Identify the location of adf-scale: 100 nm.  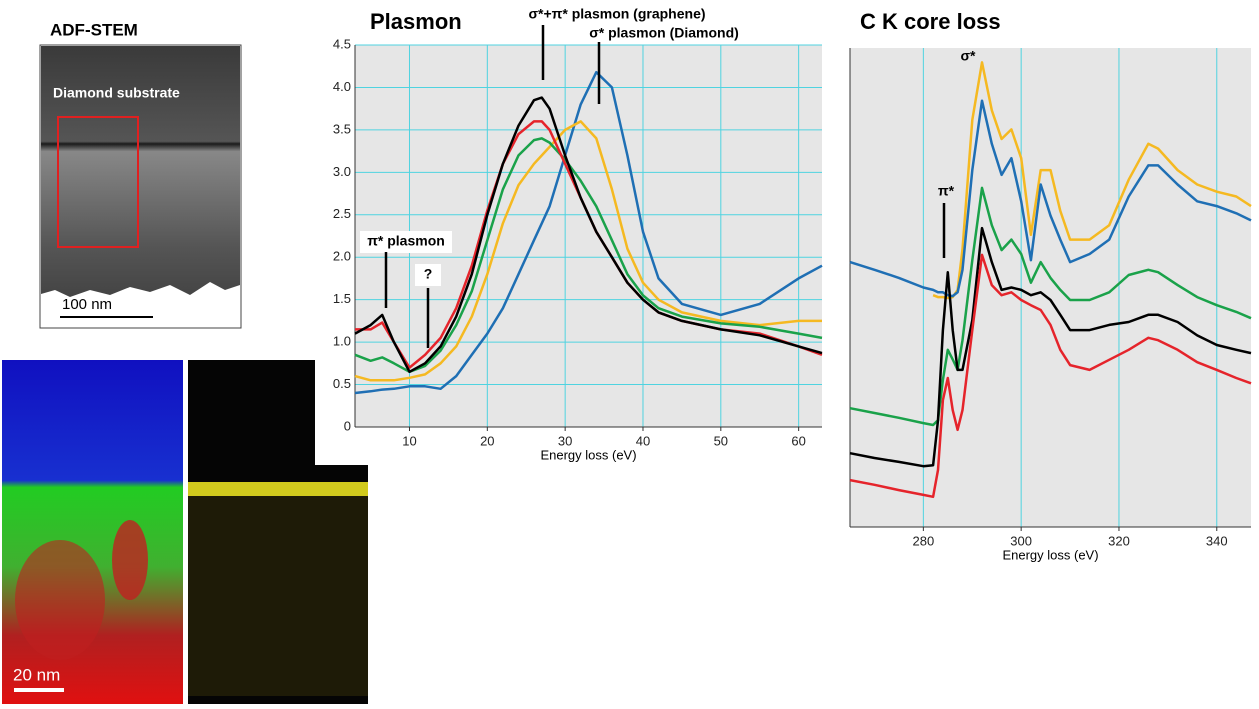
(87, 304).